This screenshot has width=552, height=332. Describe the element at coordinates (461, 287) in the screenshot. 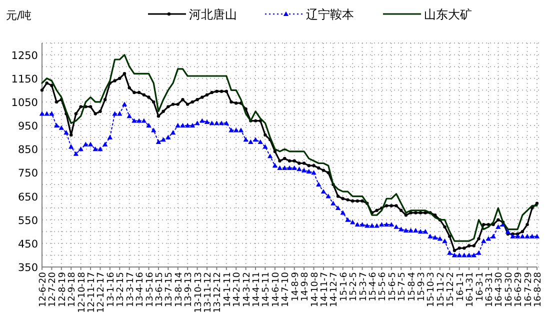

I see `x-tick-label: 16-1-1` at that location.